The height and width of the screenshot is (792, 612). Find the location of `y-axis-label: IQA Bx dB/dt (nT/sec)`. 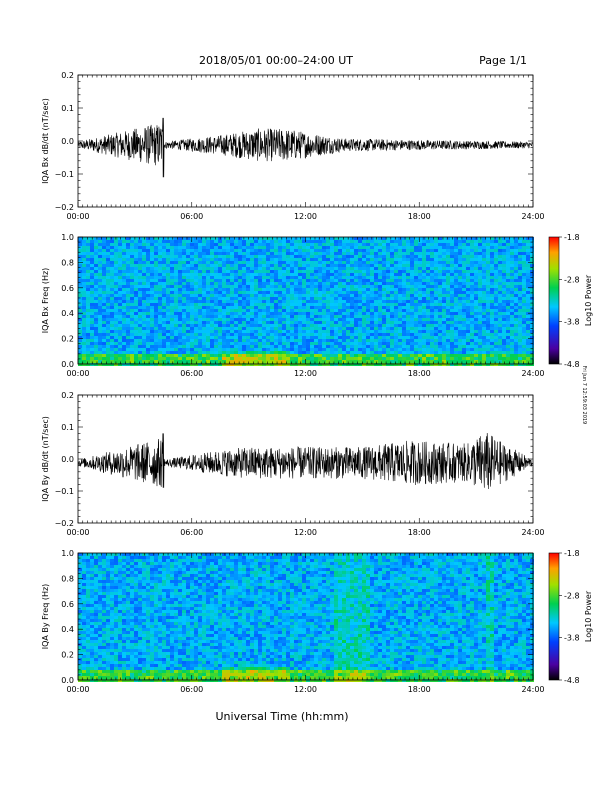

y-axis-label: IQA Bx dB/dt (nT/sec) is located at coordinates (45, 141).